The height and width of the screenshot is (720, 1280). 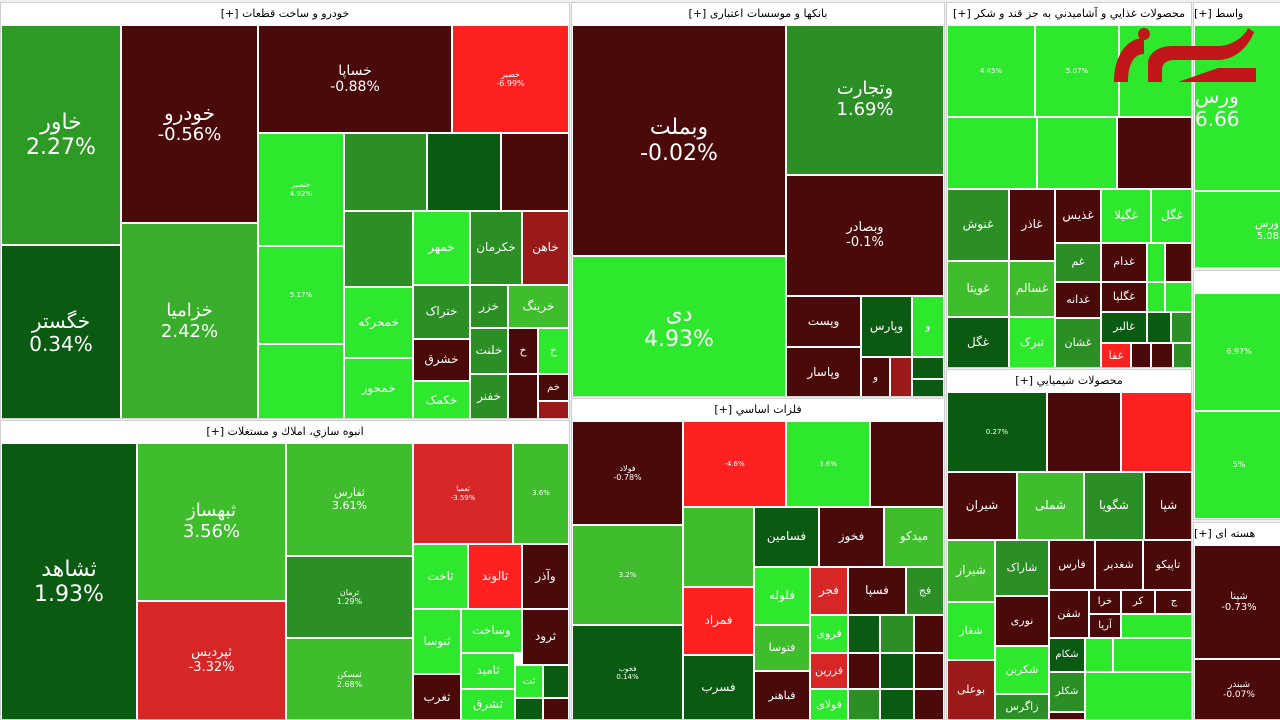 What do you see at coordinates (997, 432) in the screenshot?
I see `stock-tile: 0.27%` at bounding box center [997, 432].